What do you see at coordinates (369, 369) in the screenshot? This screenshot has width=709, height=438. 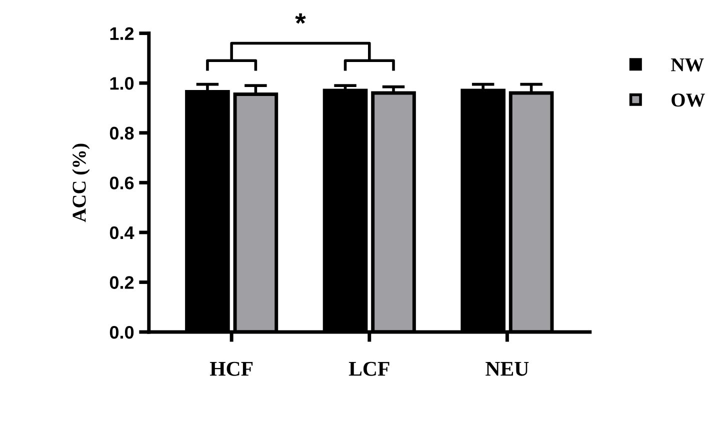 I see `x-tick-label: LCF` at bounding box center [369, 369].